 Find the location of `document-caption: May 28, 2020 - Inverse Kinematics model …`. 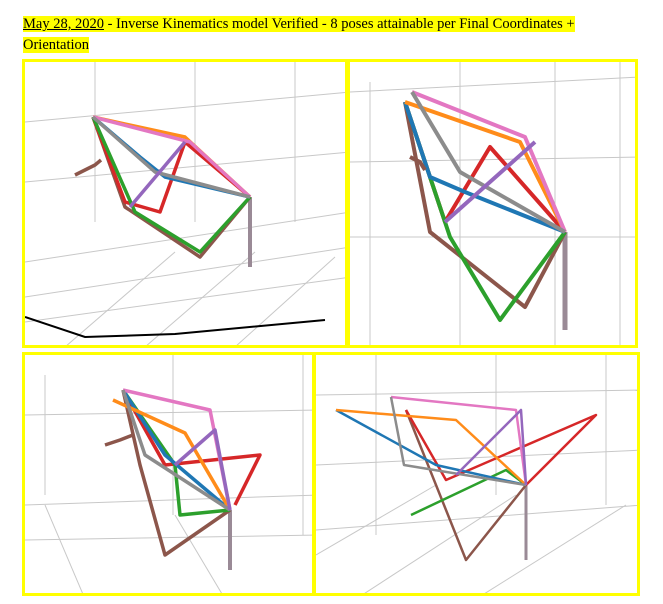

document-caption: May 28, 2020 - Inverse Kinematics model … is located at coordinates (333, 35).